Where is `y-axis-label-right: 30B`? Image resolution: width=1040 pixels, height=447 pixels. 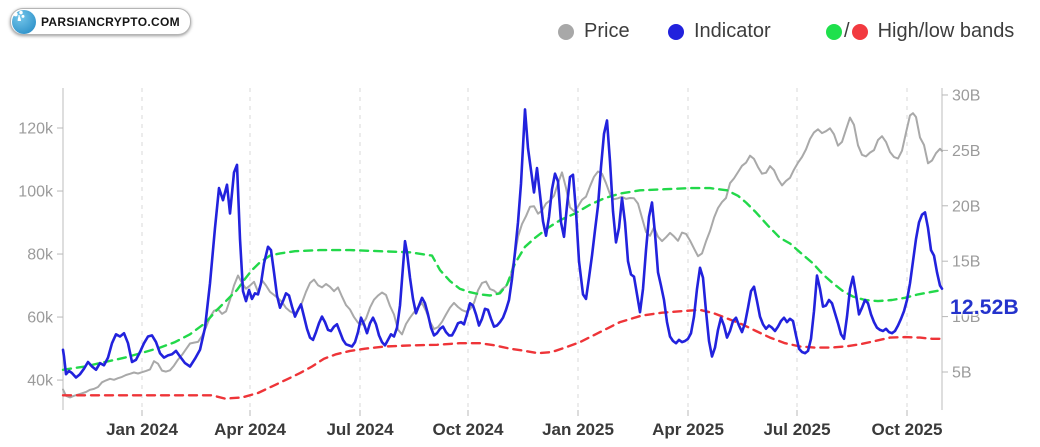
y-axis-label-right: 30B is located at coordinates (966, 95).